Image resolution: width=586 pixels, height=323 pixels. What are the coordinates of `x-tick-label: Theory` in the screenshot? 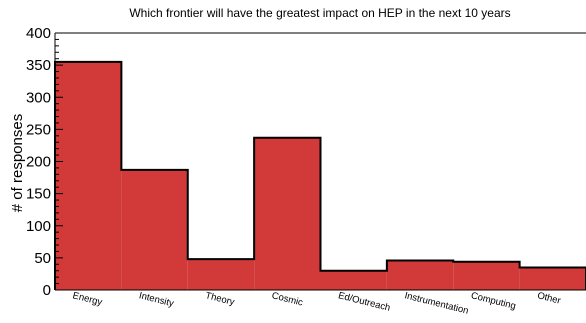 It's located at (220, 299).